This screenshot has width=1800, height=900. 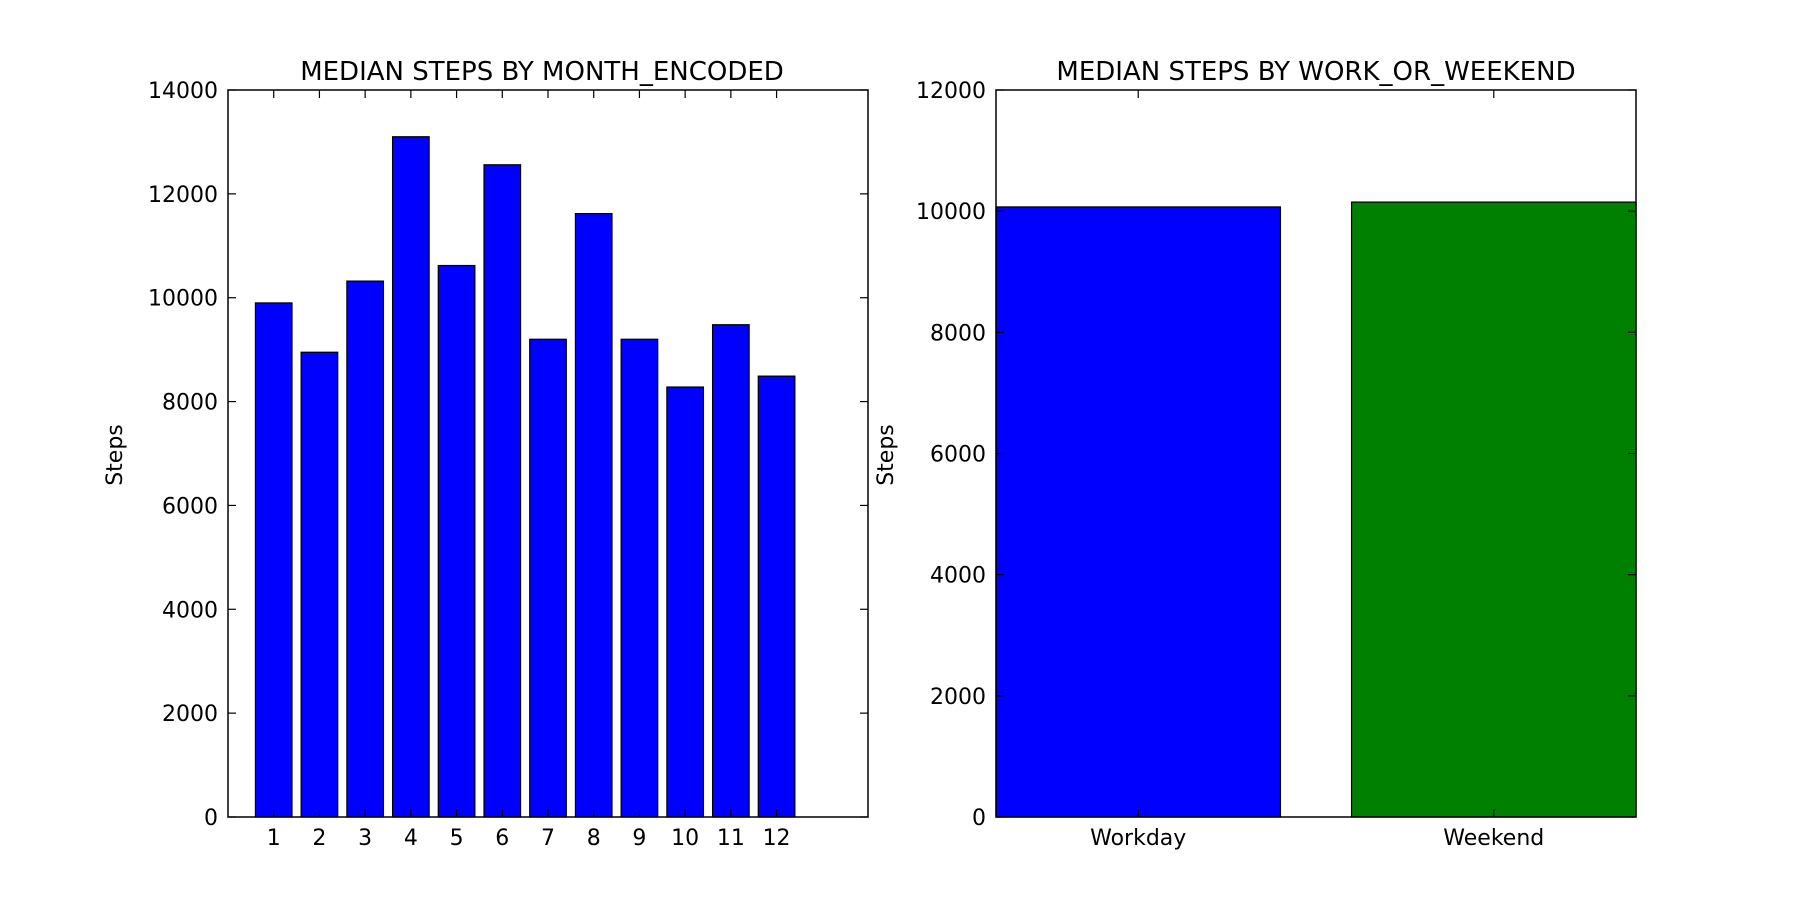 I want to click on month-chart-y-tick-label: 10000, so click(x=183, y=299).